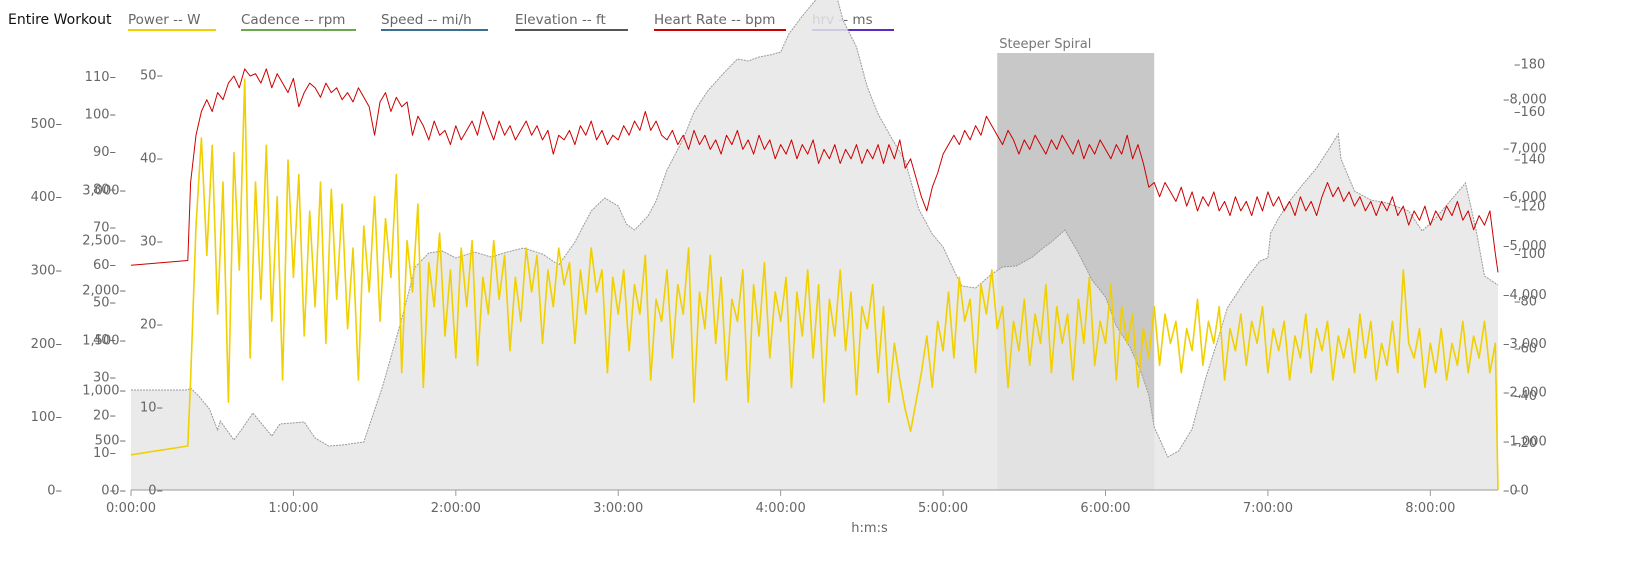 The image size is (1636, 570). Describe the element at coordinates (618, 508) in the screenshot. I see `x-tick-label: 3:00:00` at that location.